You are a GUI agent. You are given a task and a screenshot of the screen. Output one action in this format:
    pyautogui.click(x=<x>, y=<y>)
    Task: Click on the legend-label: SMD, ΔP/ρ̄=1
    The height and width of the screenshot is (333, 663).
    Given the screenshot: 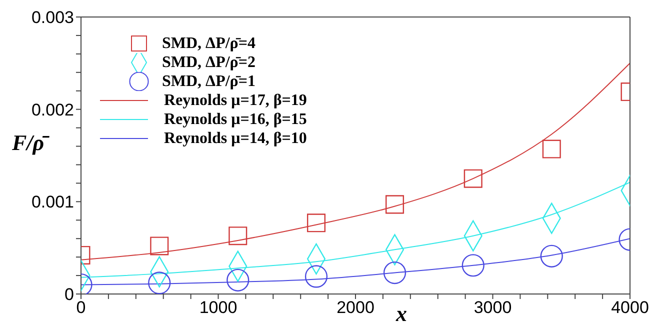 What is the action you would take?
    pyautogui.click(x=209, y=81)
    